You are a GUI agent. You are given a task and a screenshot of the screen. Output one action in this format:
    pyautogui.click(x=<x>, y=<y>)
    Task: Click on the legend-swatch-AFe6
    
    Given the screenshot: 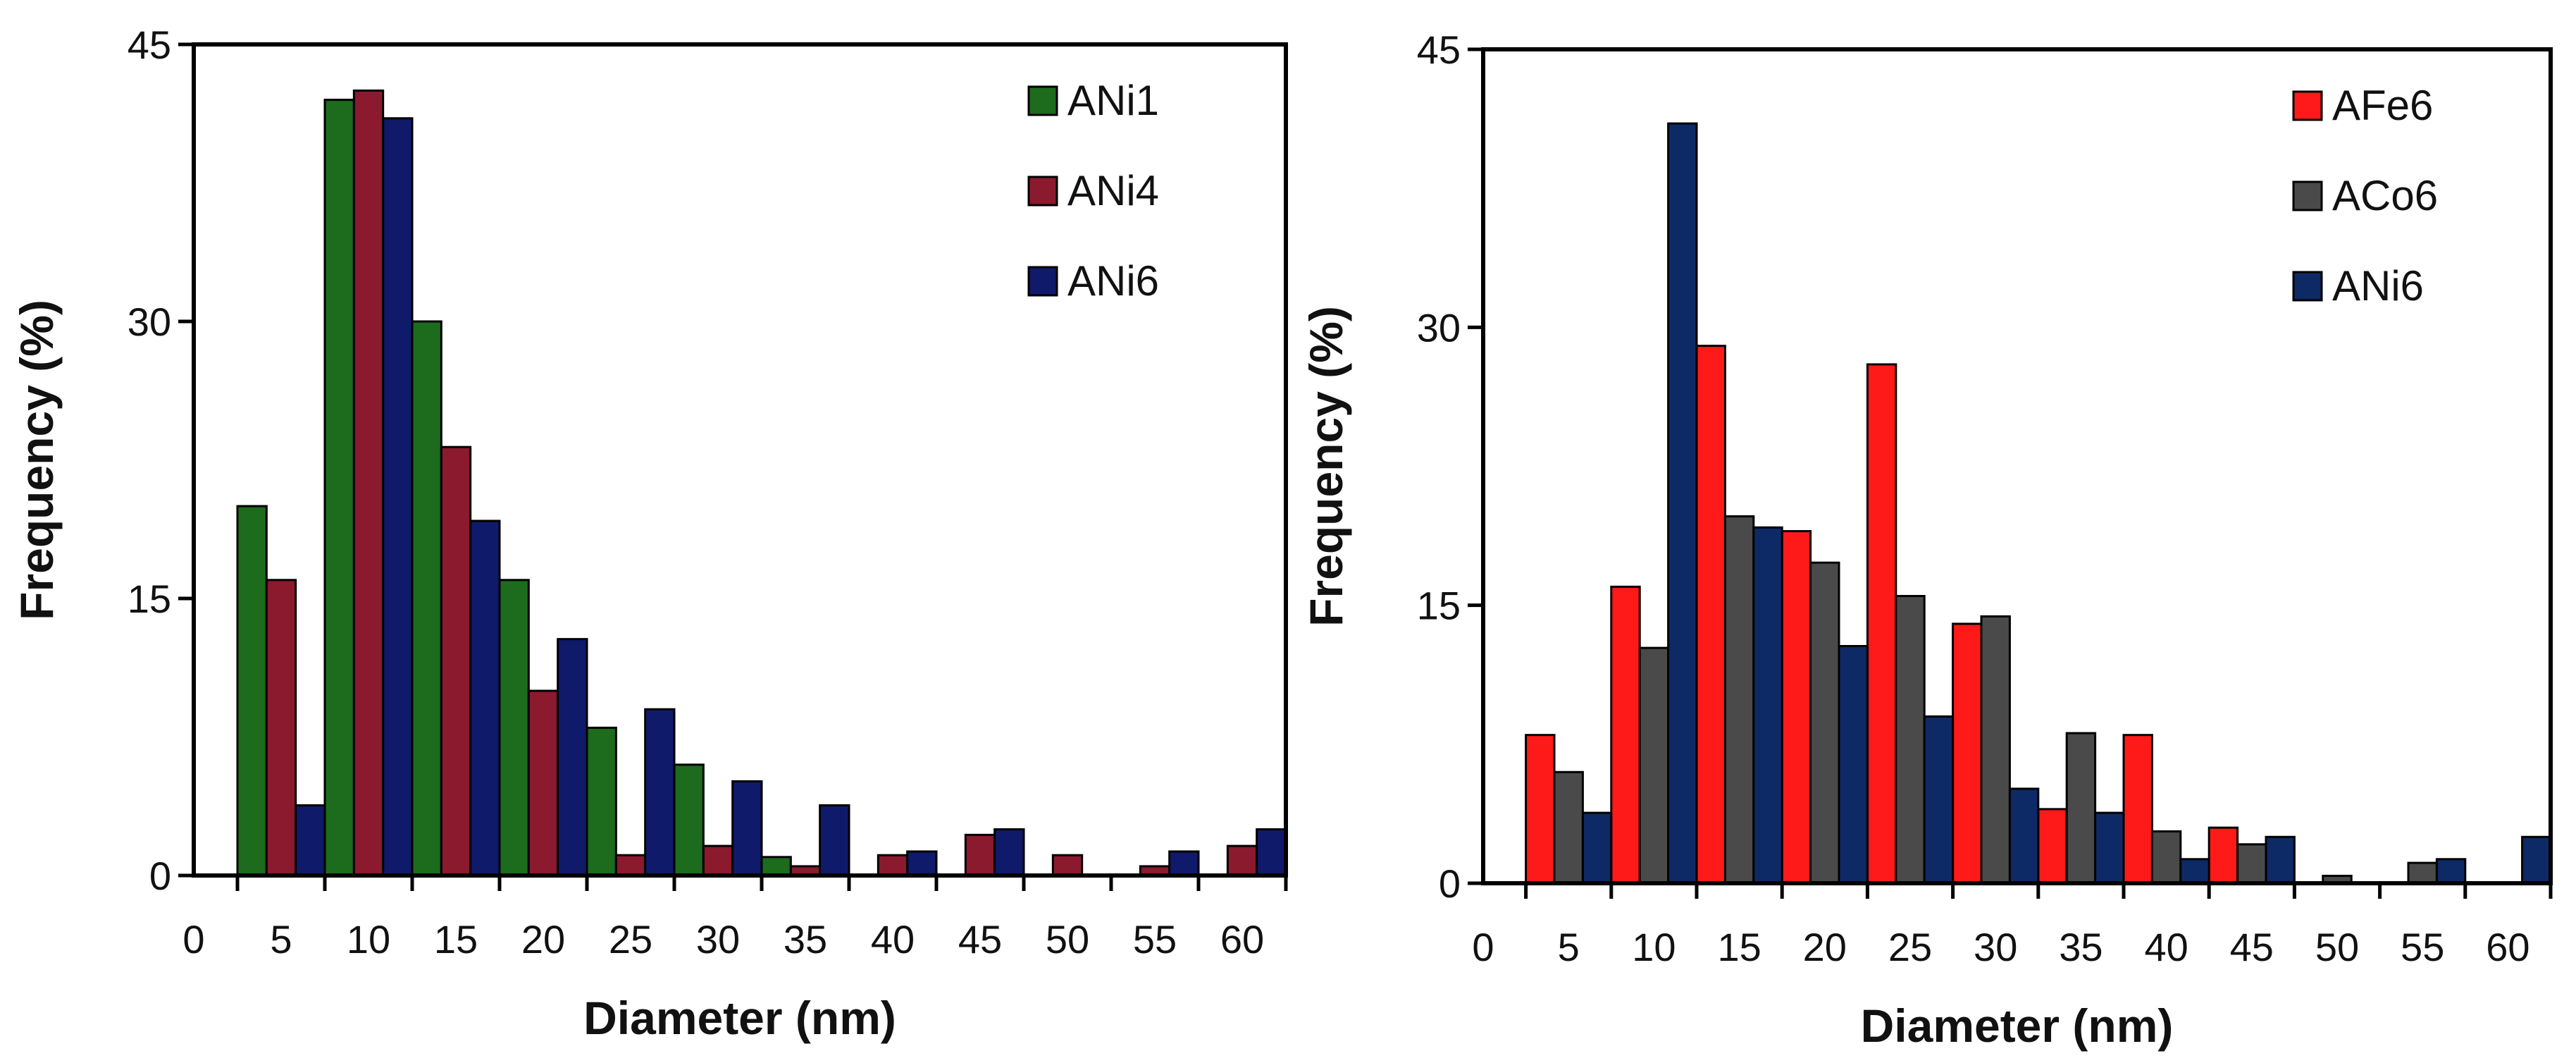 What is the action you would take?
    pyautogui.click(x=2307, y=105)
    